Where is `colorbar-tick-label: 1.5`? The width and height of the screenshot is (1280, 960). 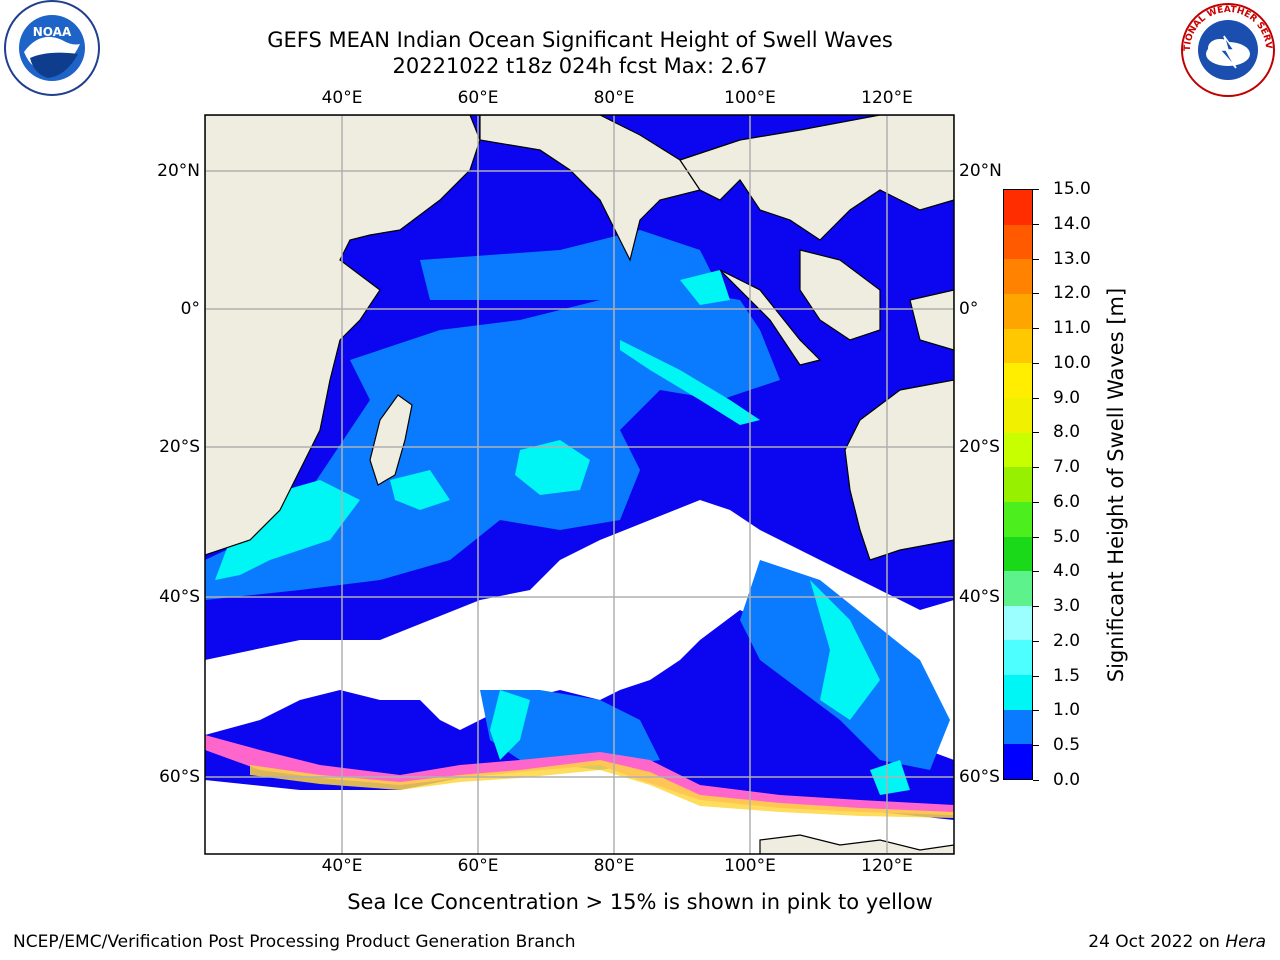 colorbar-tick-label: 1.5 is located at coordinates (1067, 675).